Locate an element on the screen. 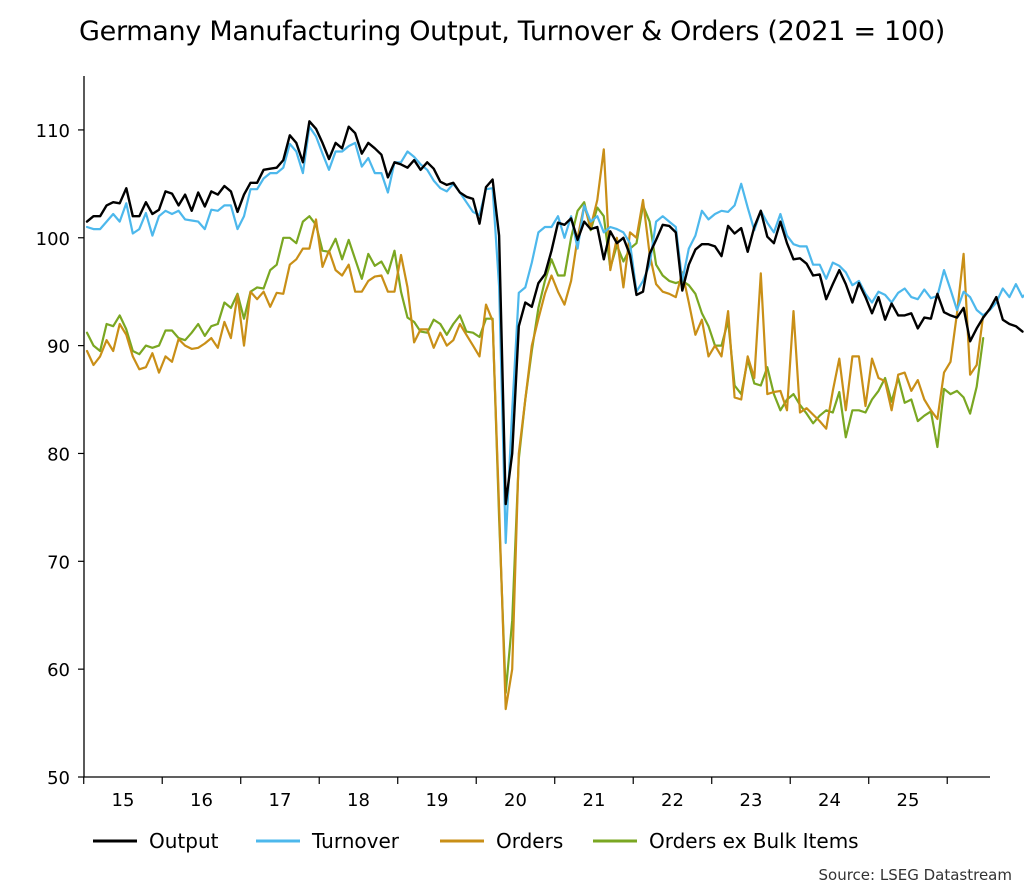 The image size is (1024, 889). legend-label-turnover: Turnover is located at coordinates (355, 841).